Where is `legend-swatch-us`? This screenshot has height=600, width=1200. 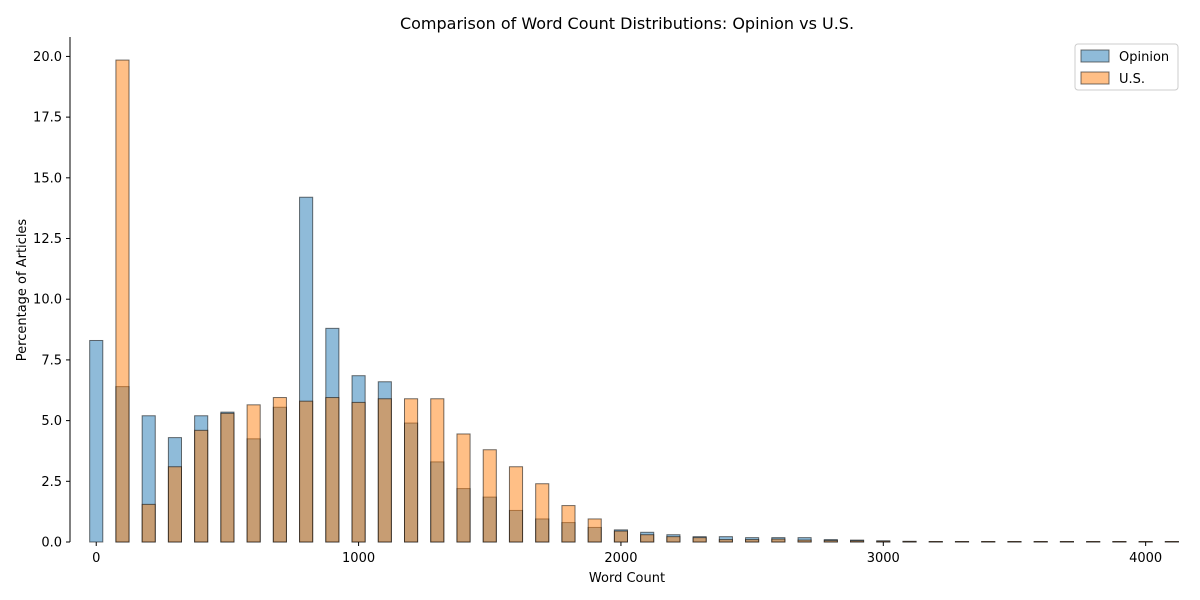 legend-swatch-us is located at coordinates (1095, 78).